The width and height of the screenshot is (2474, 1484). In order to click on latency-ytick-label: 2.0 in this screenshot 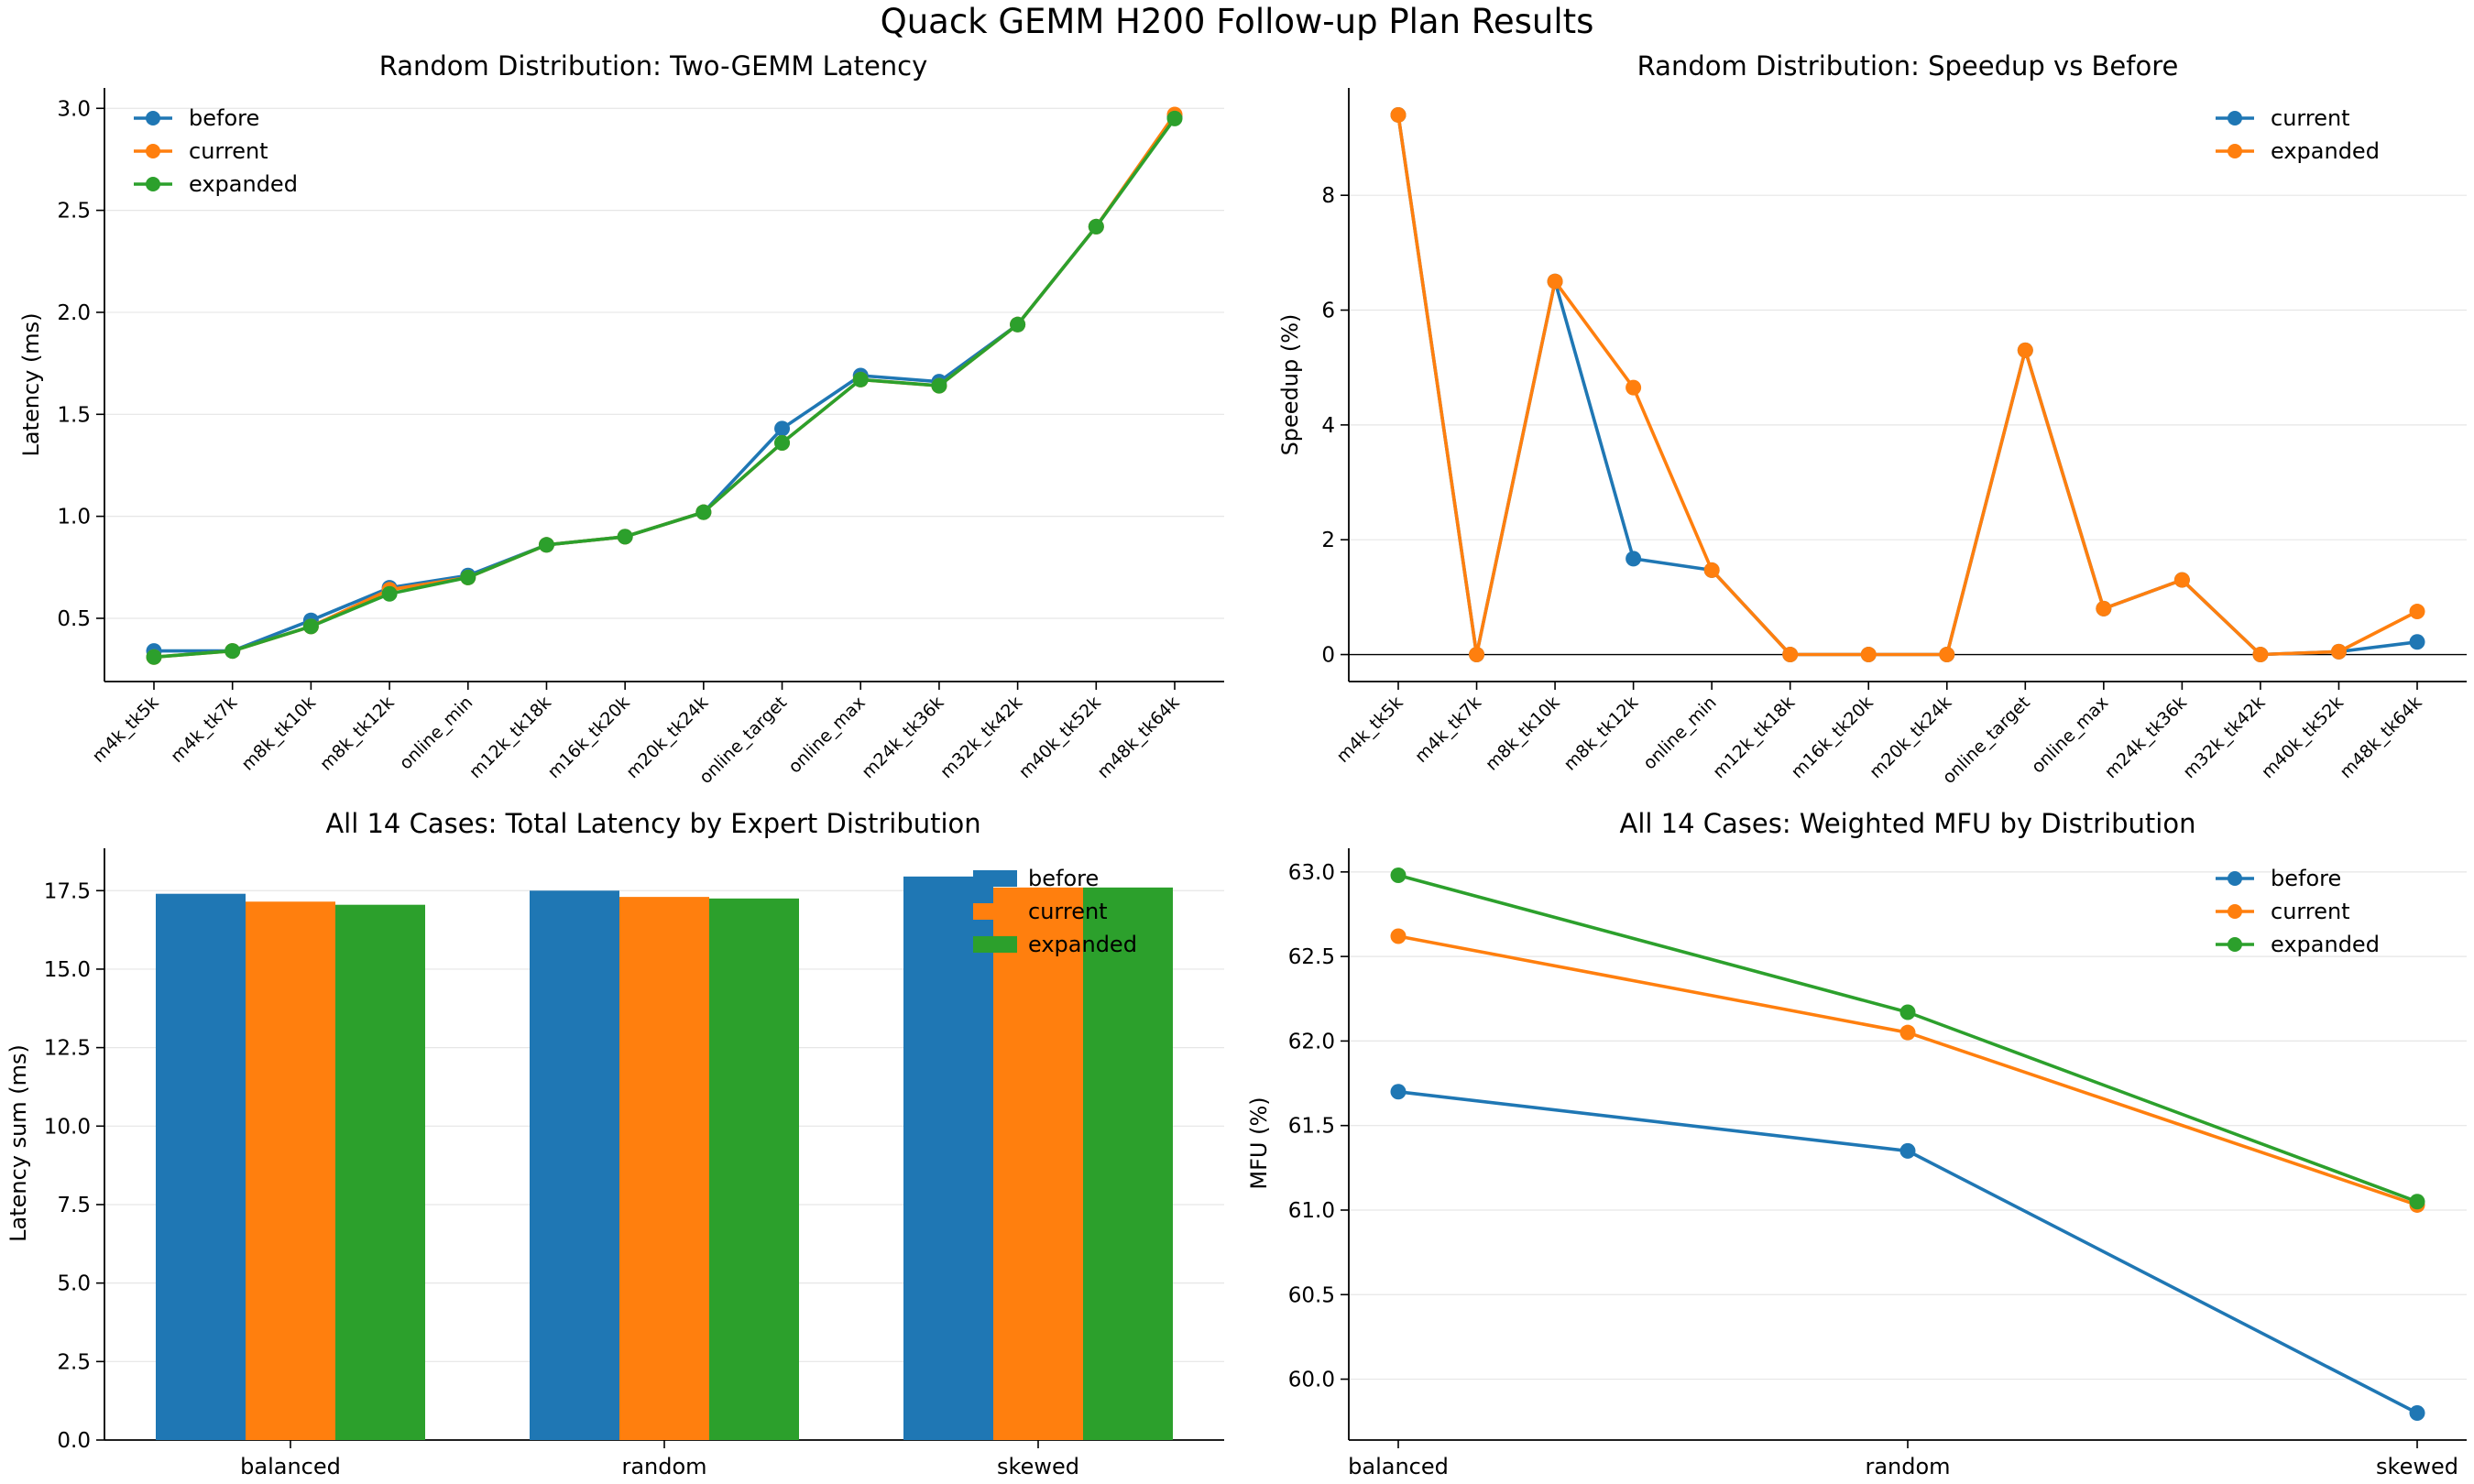, I will do `click(74, 313)`.